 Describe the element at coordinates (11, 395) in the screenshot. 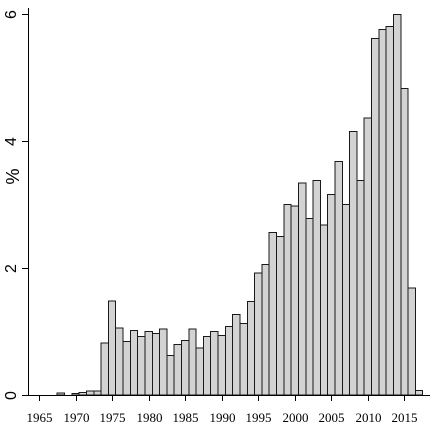

I see `y-tick-label-0: 0` at that location.